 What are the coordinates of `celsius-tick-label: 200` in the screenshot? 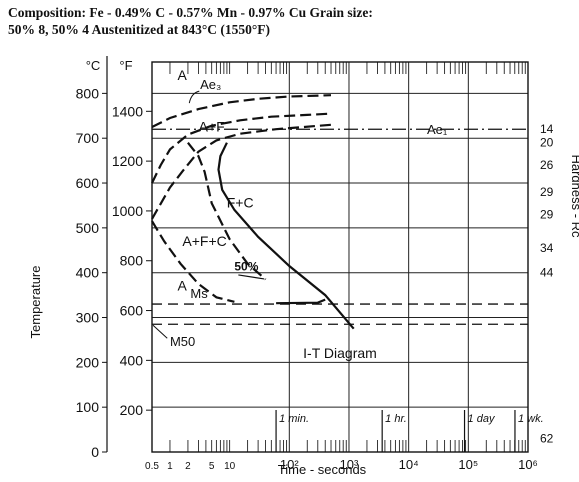 It's located at (88, 362).